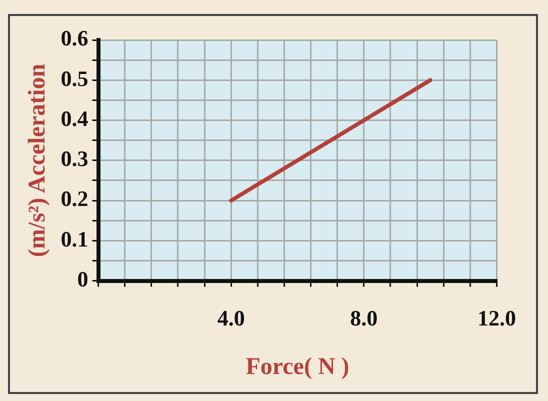  Describe the element at coordinates (74, 38) in the screenshot. I see `y-tick-label: 0.6` at that location.